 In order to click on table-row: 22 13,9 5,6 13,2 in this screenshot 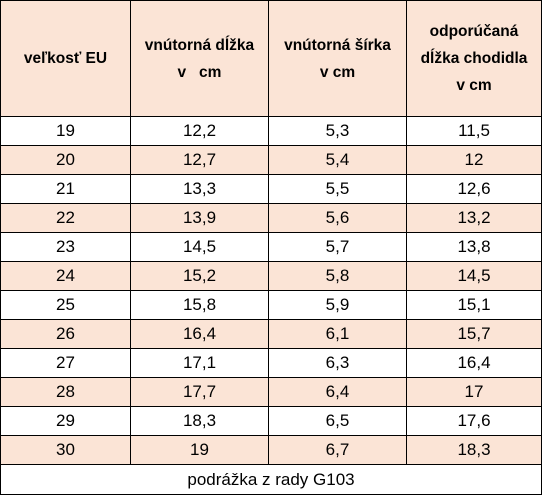, I will do `click(271, 218)`.